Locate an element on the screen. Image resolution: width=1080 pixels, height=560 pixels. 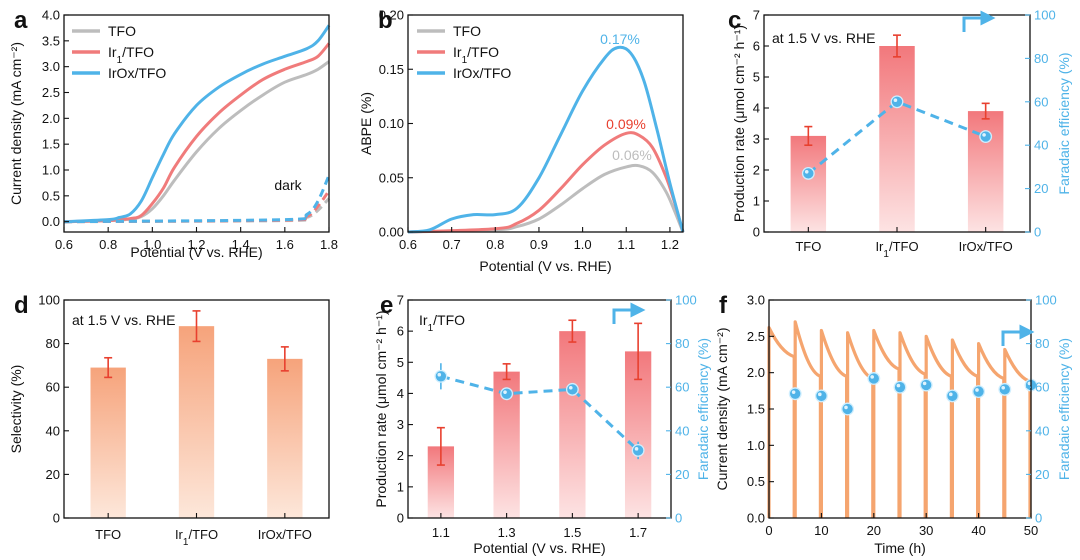
panel-a-xtick-label: 1.2 is located at coordinates (196, 244).